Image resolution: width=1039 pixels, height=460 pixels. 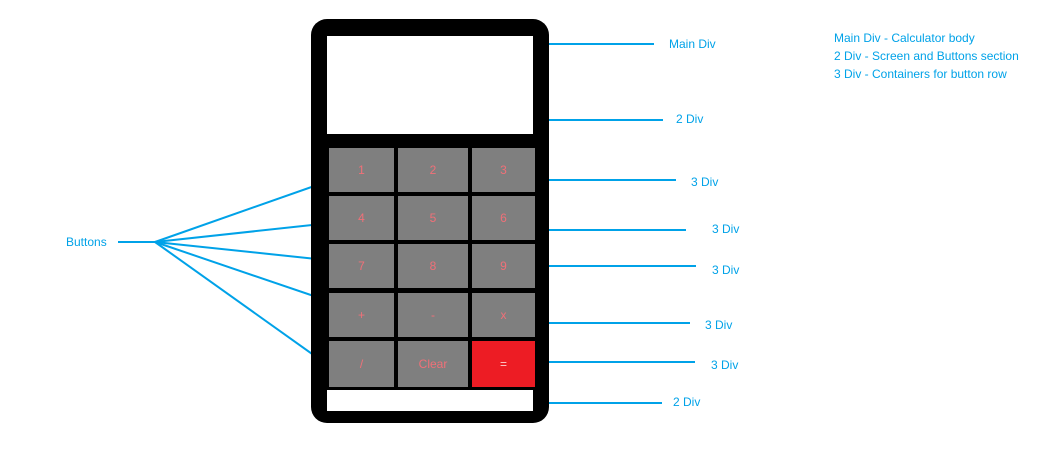 What do you see at coordinates (430, 85) in the screenshot?
I see `calculator-screen` at bounding box center [430, 85].